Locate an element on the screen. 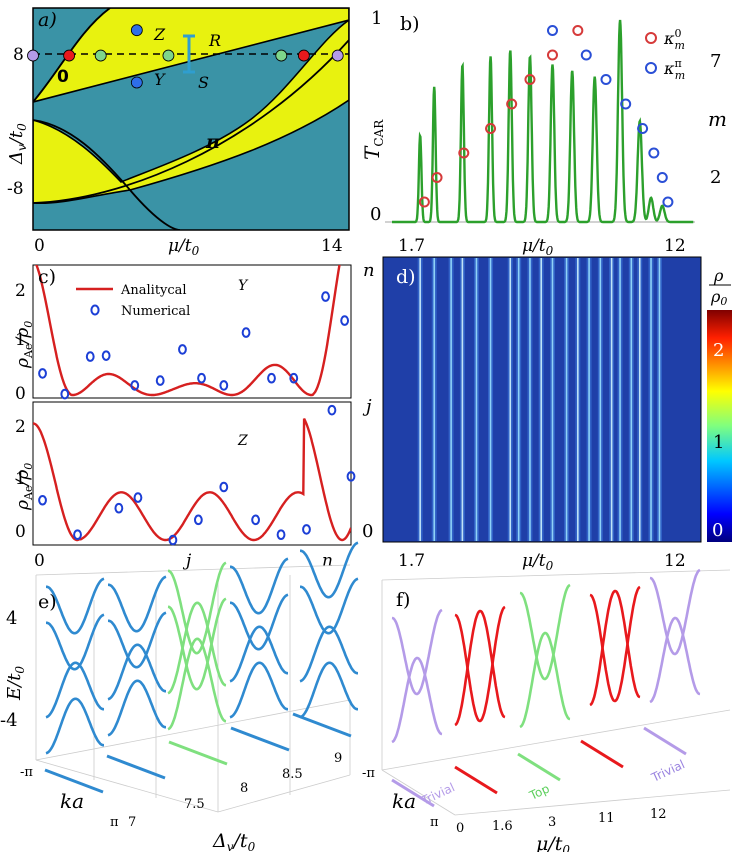  phase-label-top: Top is located at coordinates (538, 792).